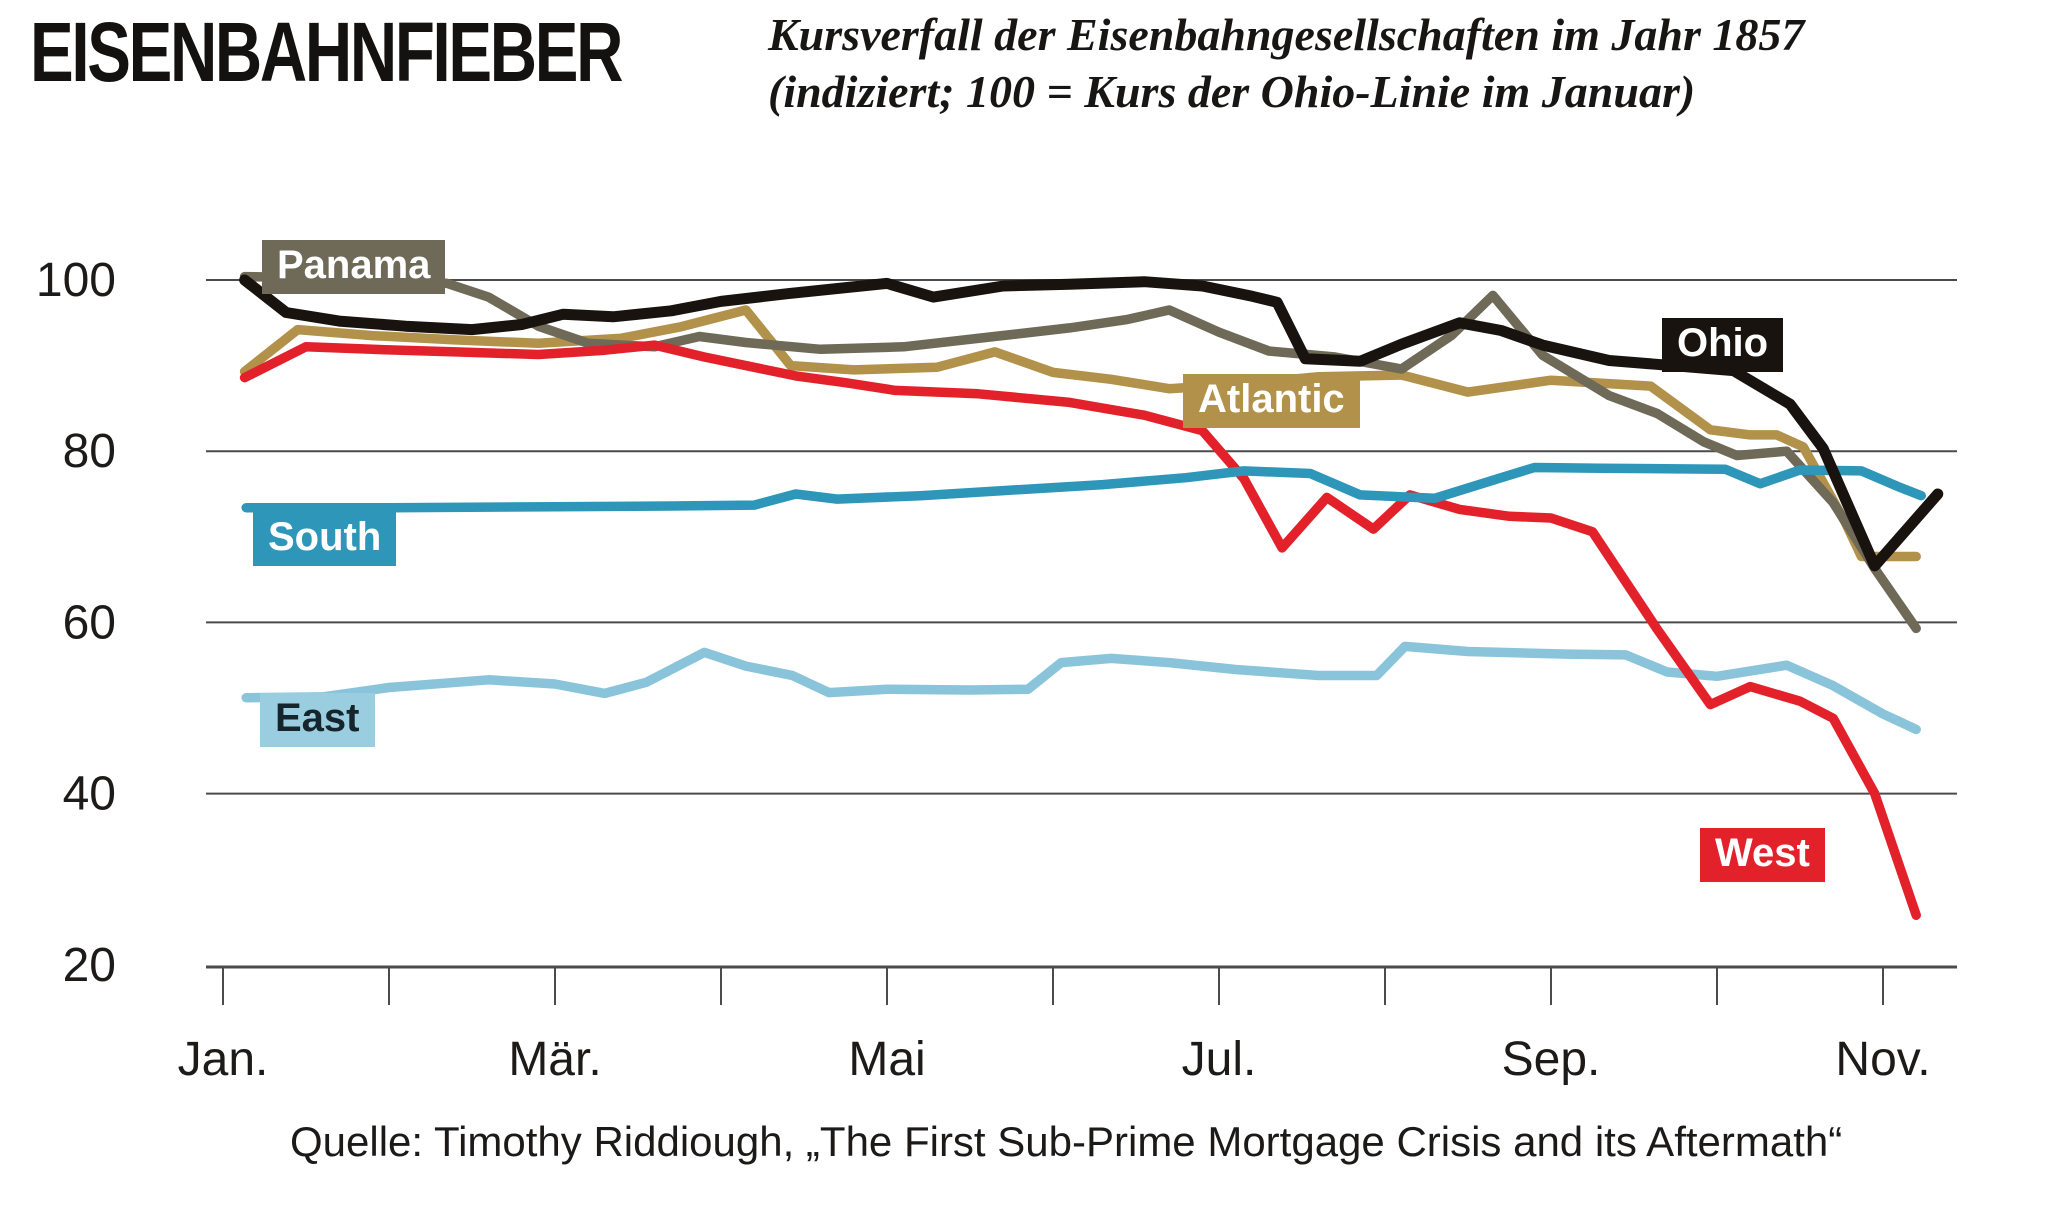 Image resolution: width=2048 pixels, height=1206 pixels. I want to click on page-title: EISENBAHNFIEBER, so click(326, 52).